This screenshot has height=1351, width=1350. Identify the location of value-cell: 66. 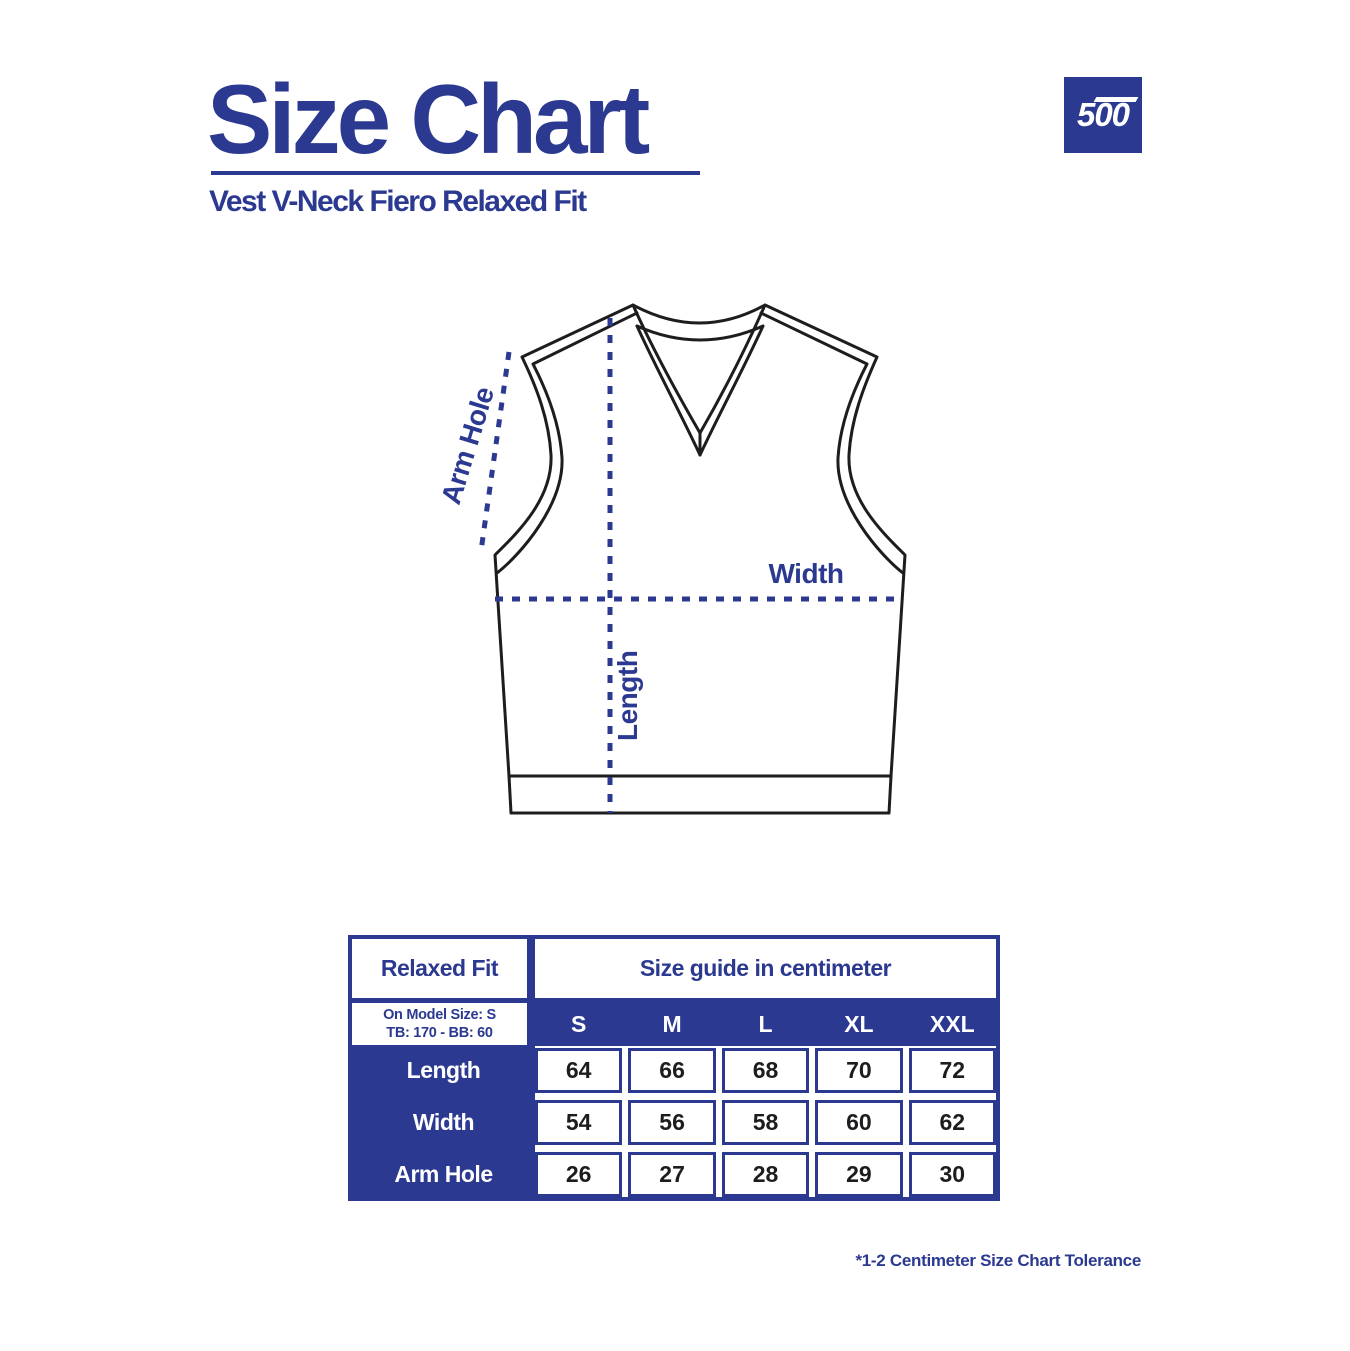
(672, 1070).